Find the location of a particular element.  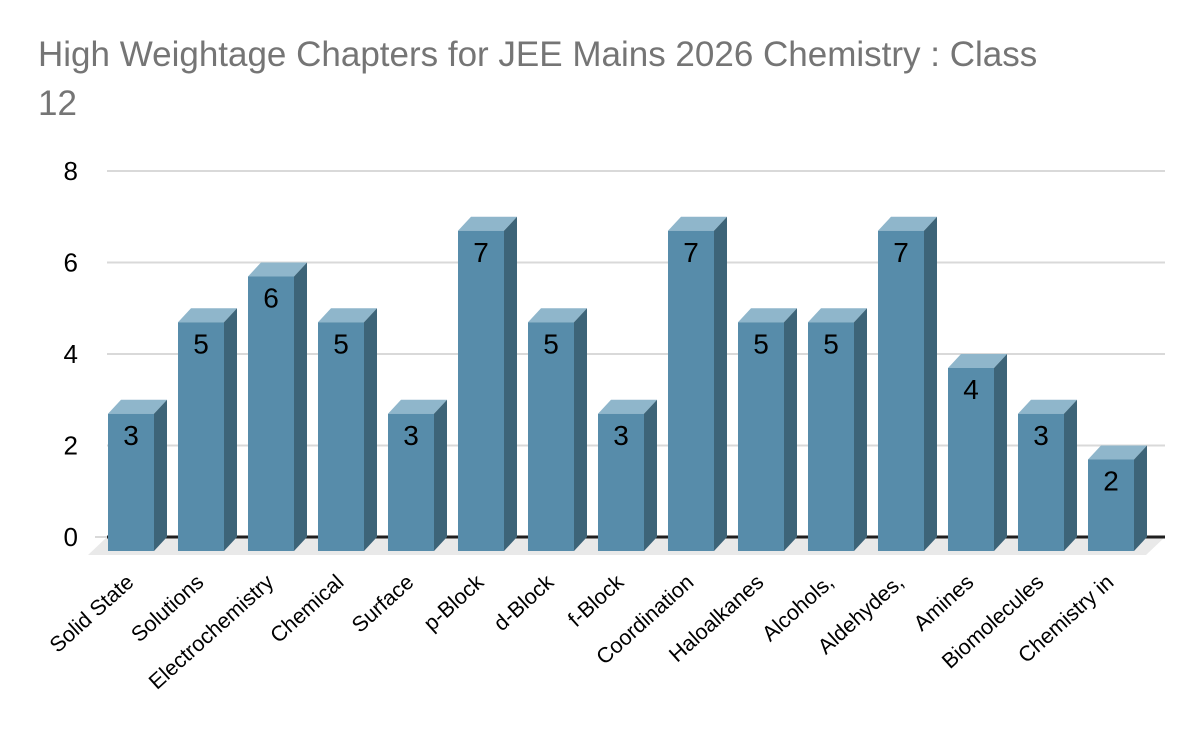

bar-p-block: 7 is located at coordinates (487, 383).